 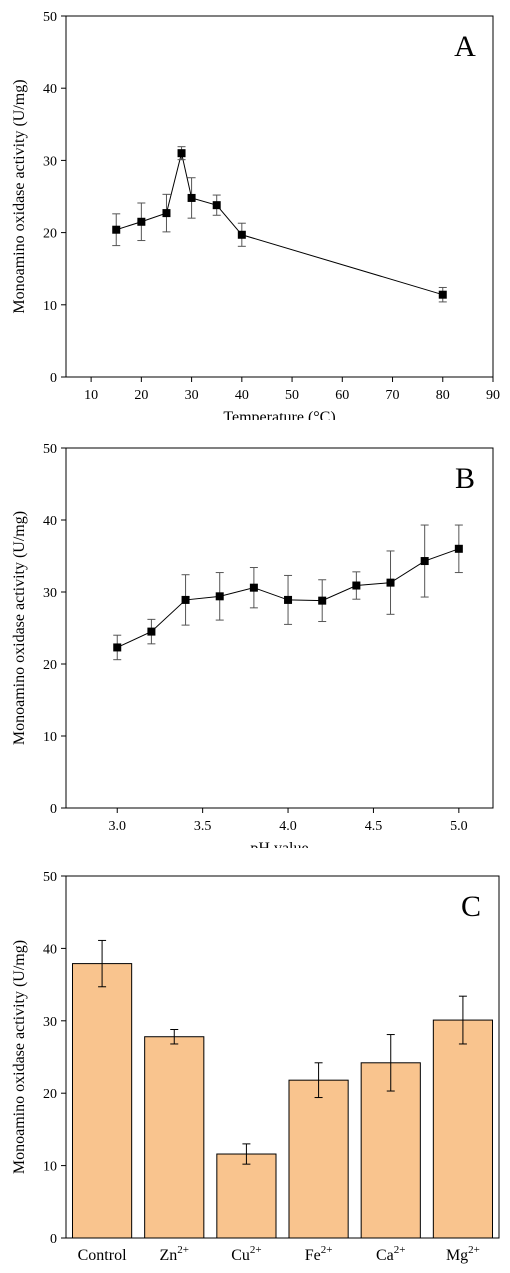 What do you see at coordinates (385, 1255) in the screenshot?
I see `category-base: Ca` at bounding box center [385, 1255].